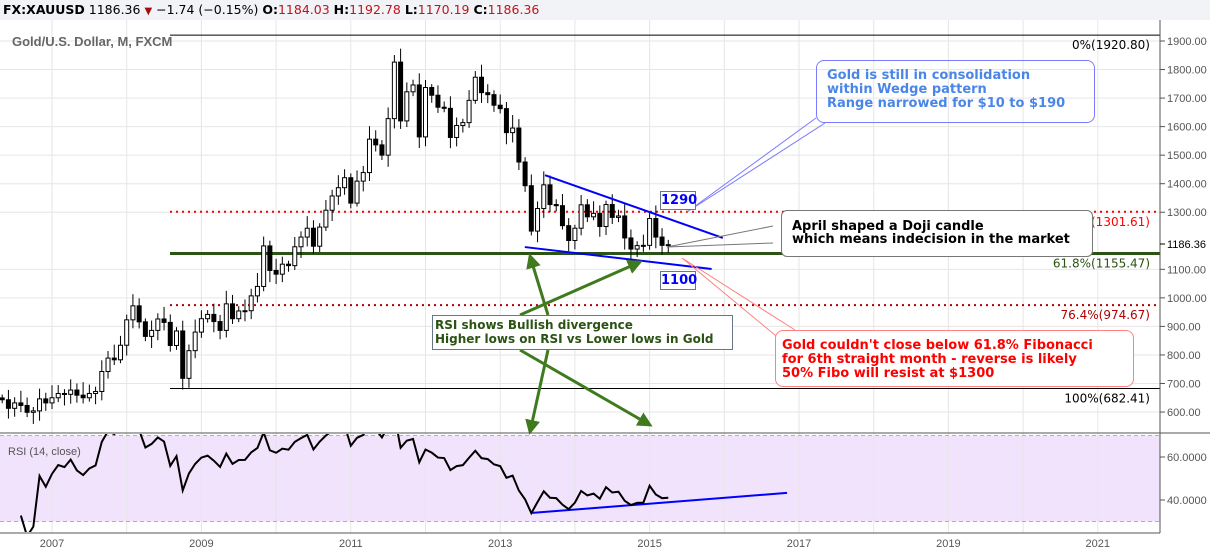 This screenshot has width=1210, height=555. Describe the element at coordinates (513, 9) in the screenshot. I see `close-value: 1186.36` at that location.